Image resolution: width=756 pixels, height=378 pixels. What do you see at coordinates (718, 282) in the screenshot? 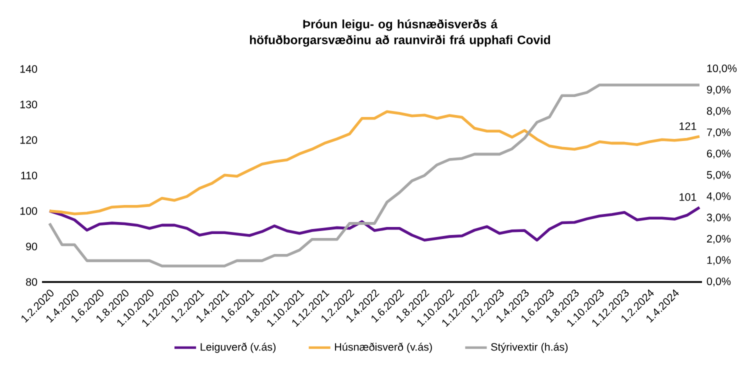
I see `y2-tick-label: 0,0%` at bounding box center [718, 282].